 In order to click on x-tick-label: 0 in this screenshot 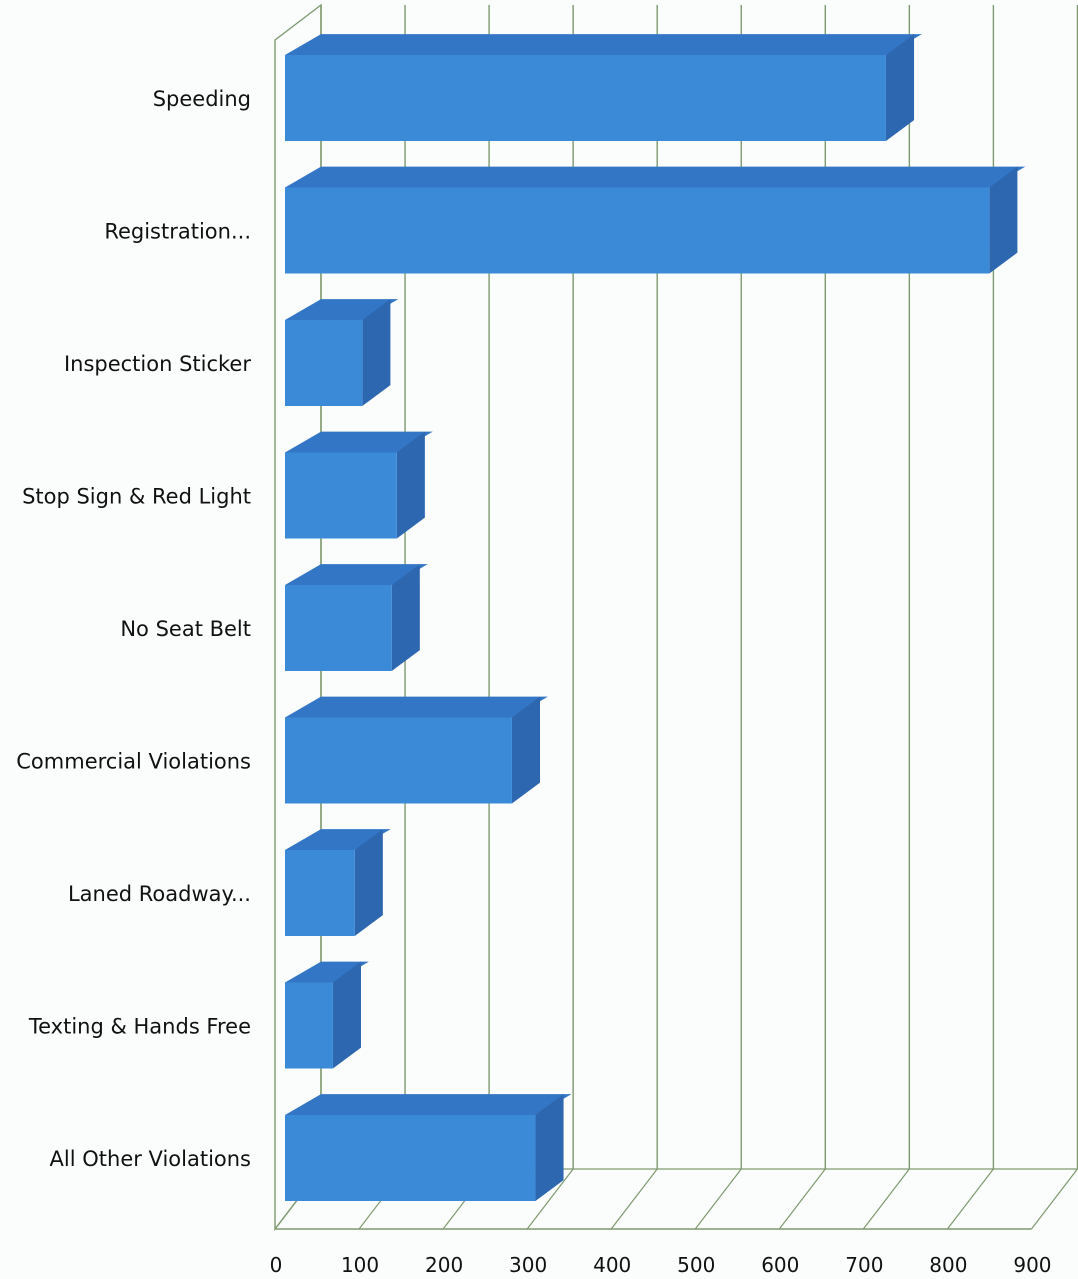, I will do `click(276, 1265)`.